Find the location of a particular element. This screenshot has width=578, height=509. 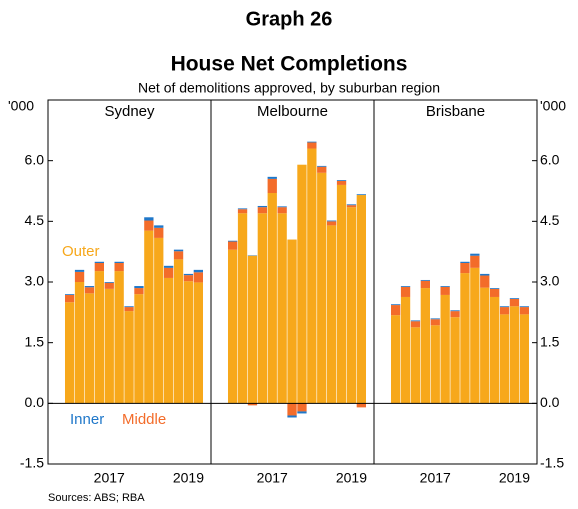

y-unit: '000 is located at coordinates (21, 106).